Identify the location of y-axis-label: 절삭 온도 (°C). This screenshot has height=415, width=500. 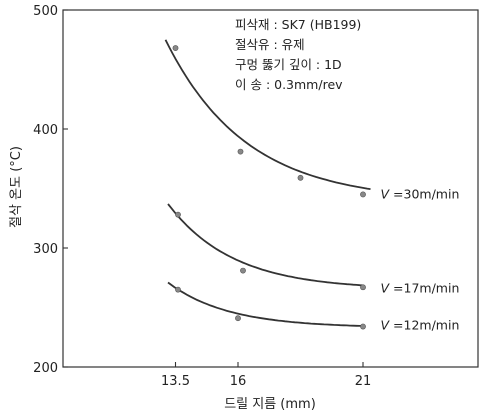
(16, 187).